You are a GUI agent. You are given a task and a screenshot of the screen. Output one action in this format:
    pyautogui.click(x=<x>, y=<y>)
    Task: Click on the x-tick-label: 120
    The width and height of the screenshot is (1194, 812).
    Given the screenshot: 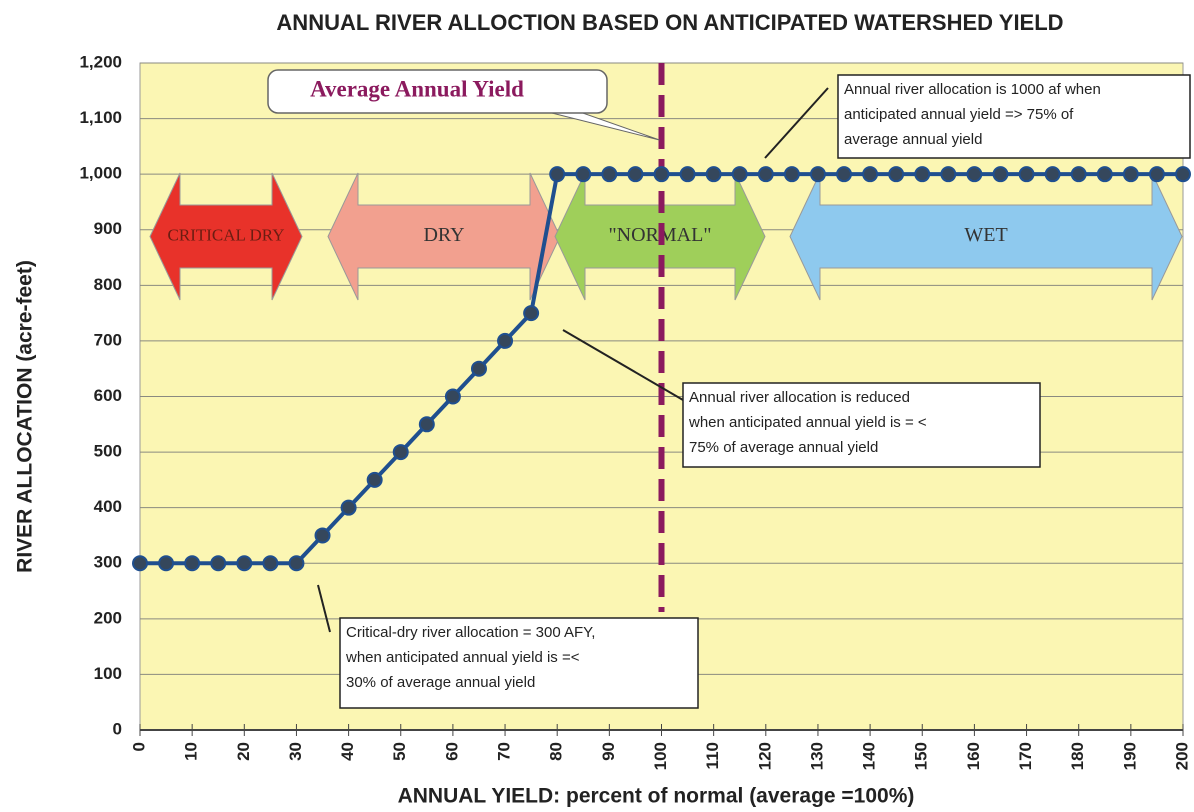 What is the action you would take?
    pyautogui.click(x=764, y=756)
    